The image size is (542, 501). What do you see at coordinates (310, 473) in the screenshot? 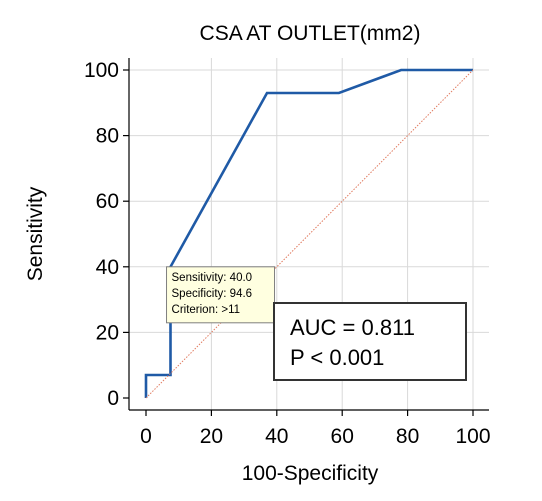
I see `x-axis-label: 100-Specificity` at bounding box center [310, 473].